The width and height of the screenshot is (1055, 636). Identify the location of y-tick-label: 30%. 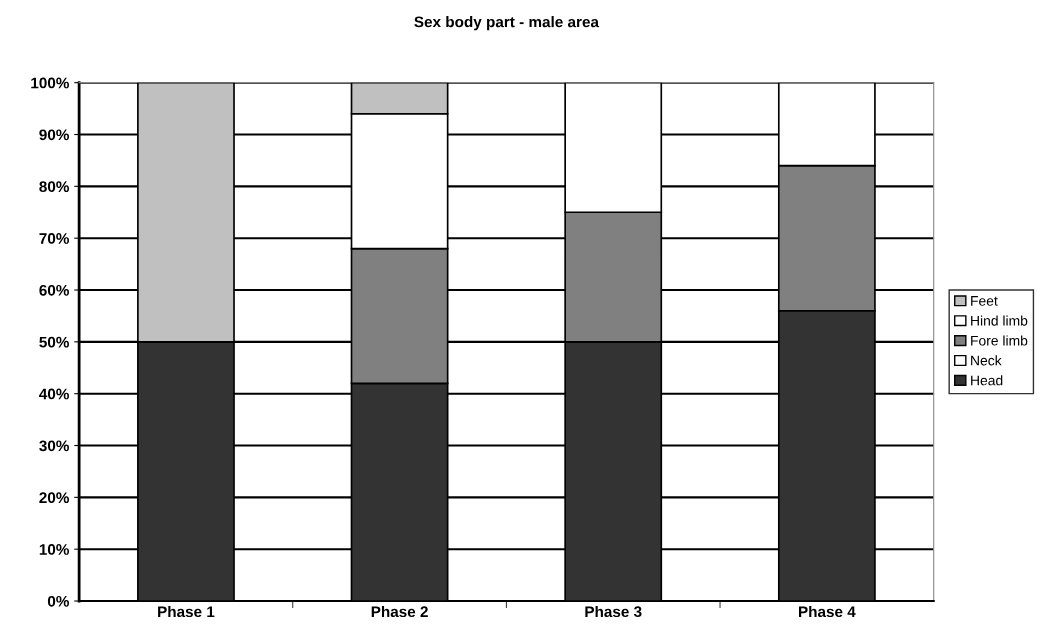
(54, 446).